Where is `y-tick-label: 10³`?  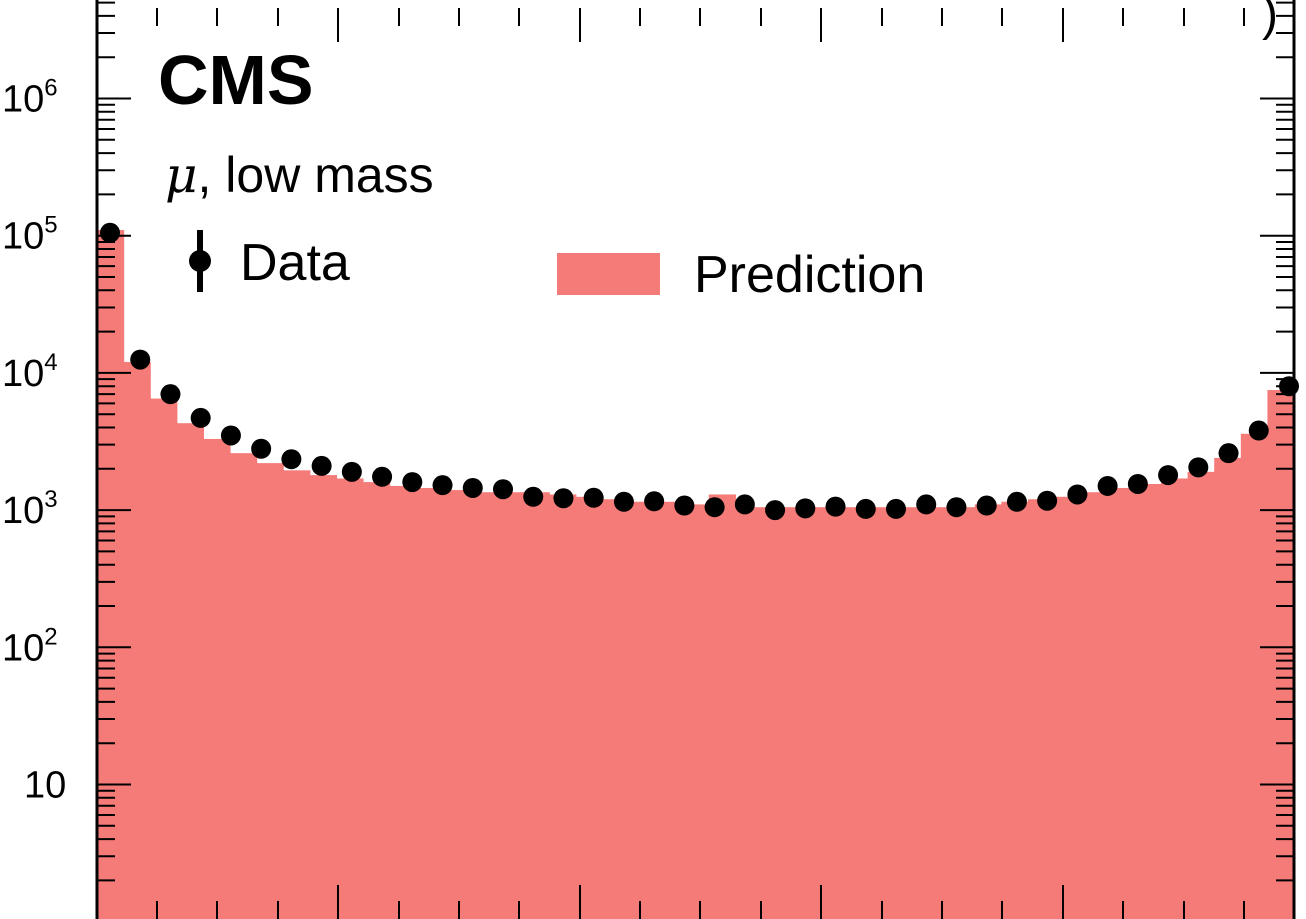 y-tick-label: 10³ is located at coordinates (30, 509).